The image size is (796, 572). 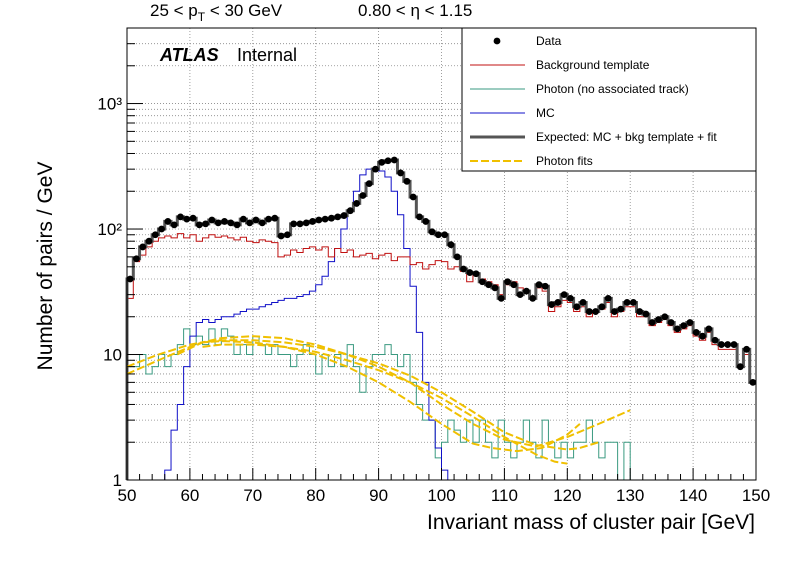 I want to click on pt-range-label: 25 < pT < 30 GeV, so click(x=216, y=12).